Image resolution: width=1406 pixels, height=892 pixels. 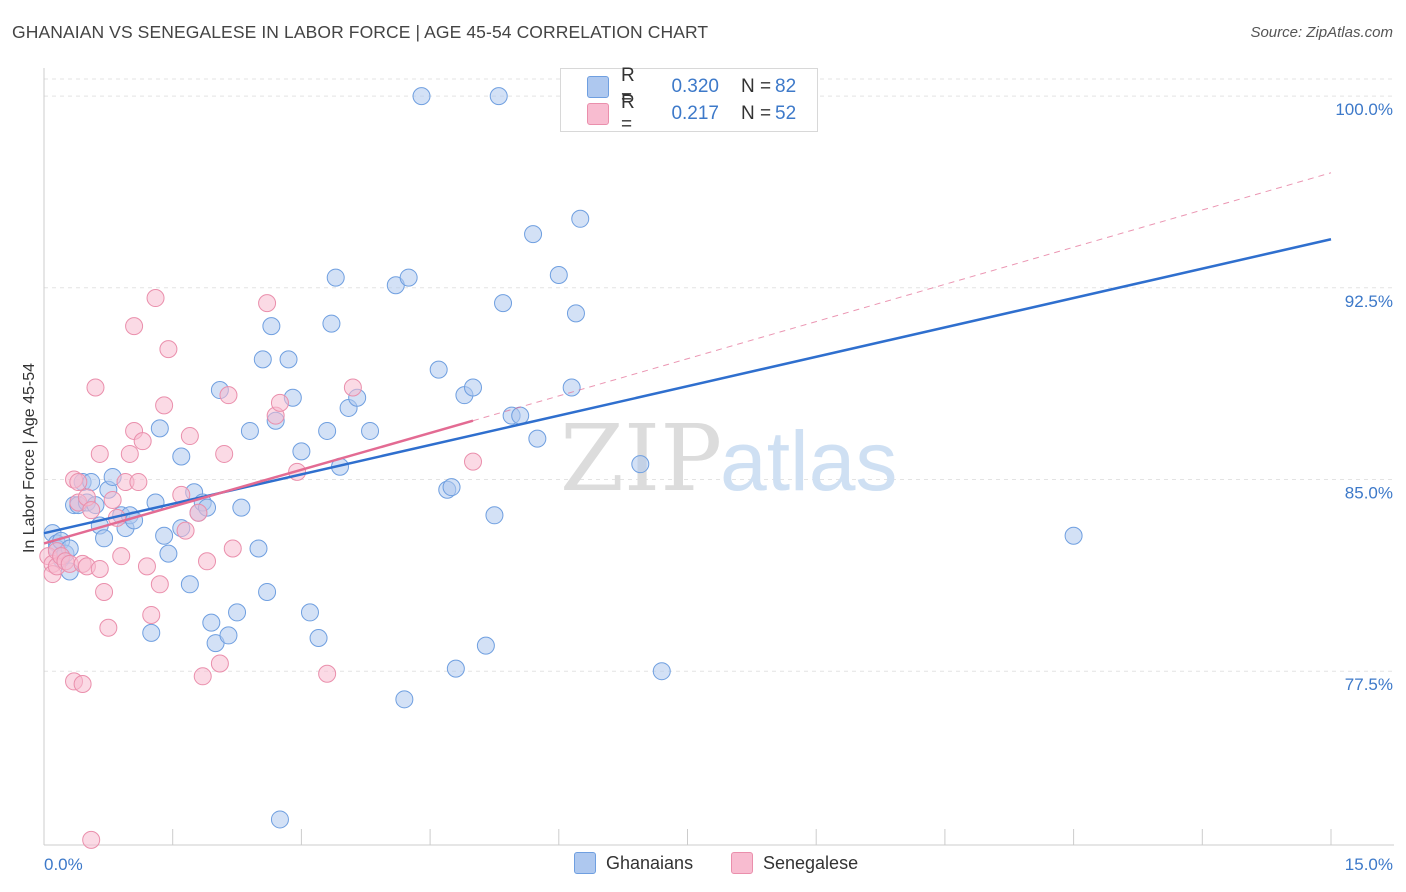 I want to click on watermark: ZIP atlas, so click(x=728, y=458).